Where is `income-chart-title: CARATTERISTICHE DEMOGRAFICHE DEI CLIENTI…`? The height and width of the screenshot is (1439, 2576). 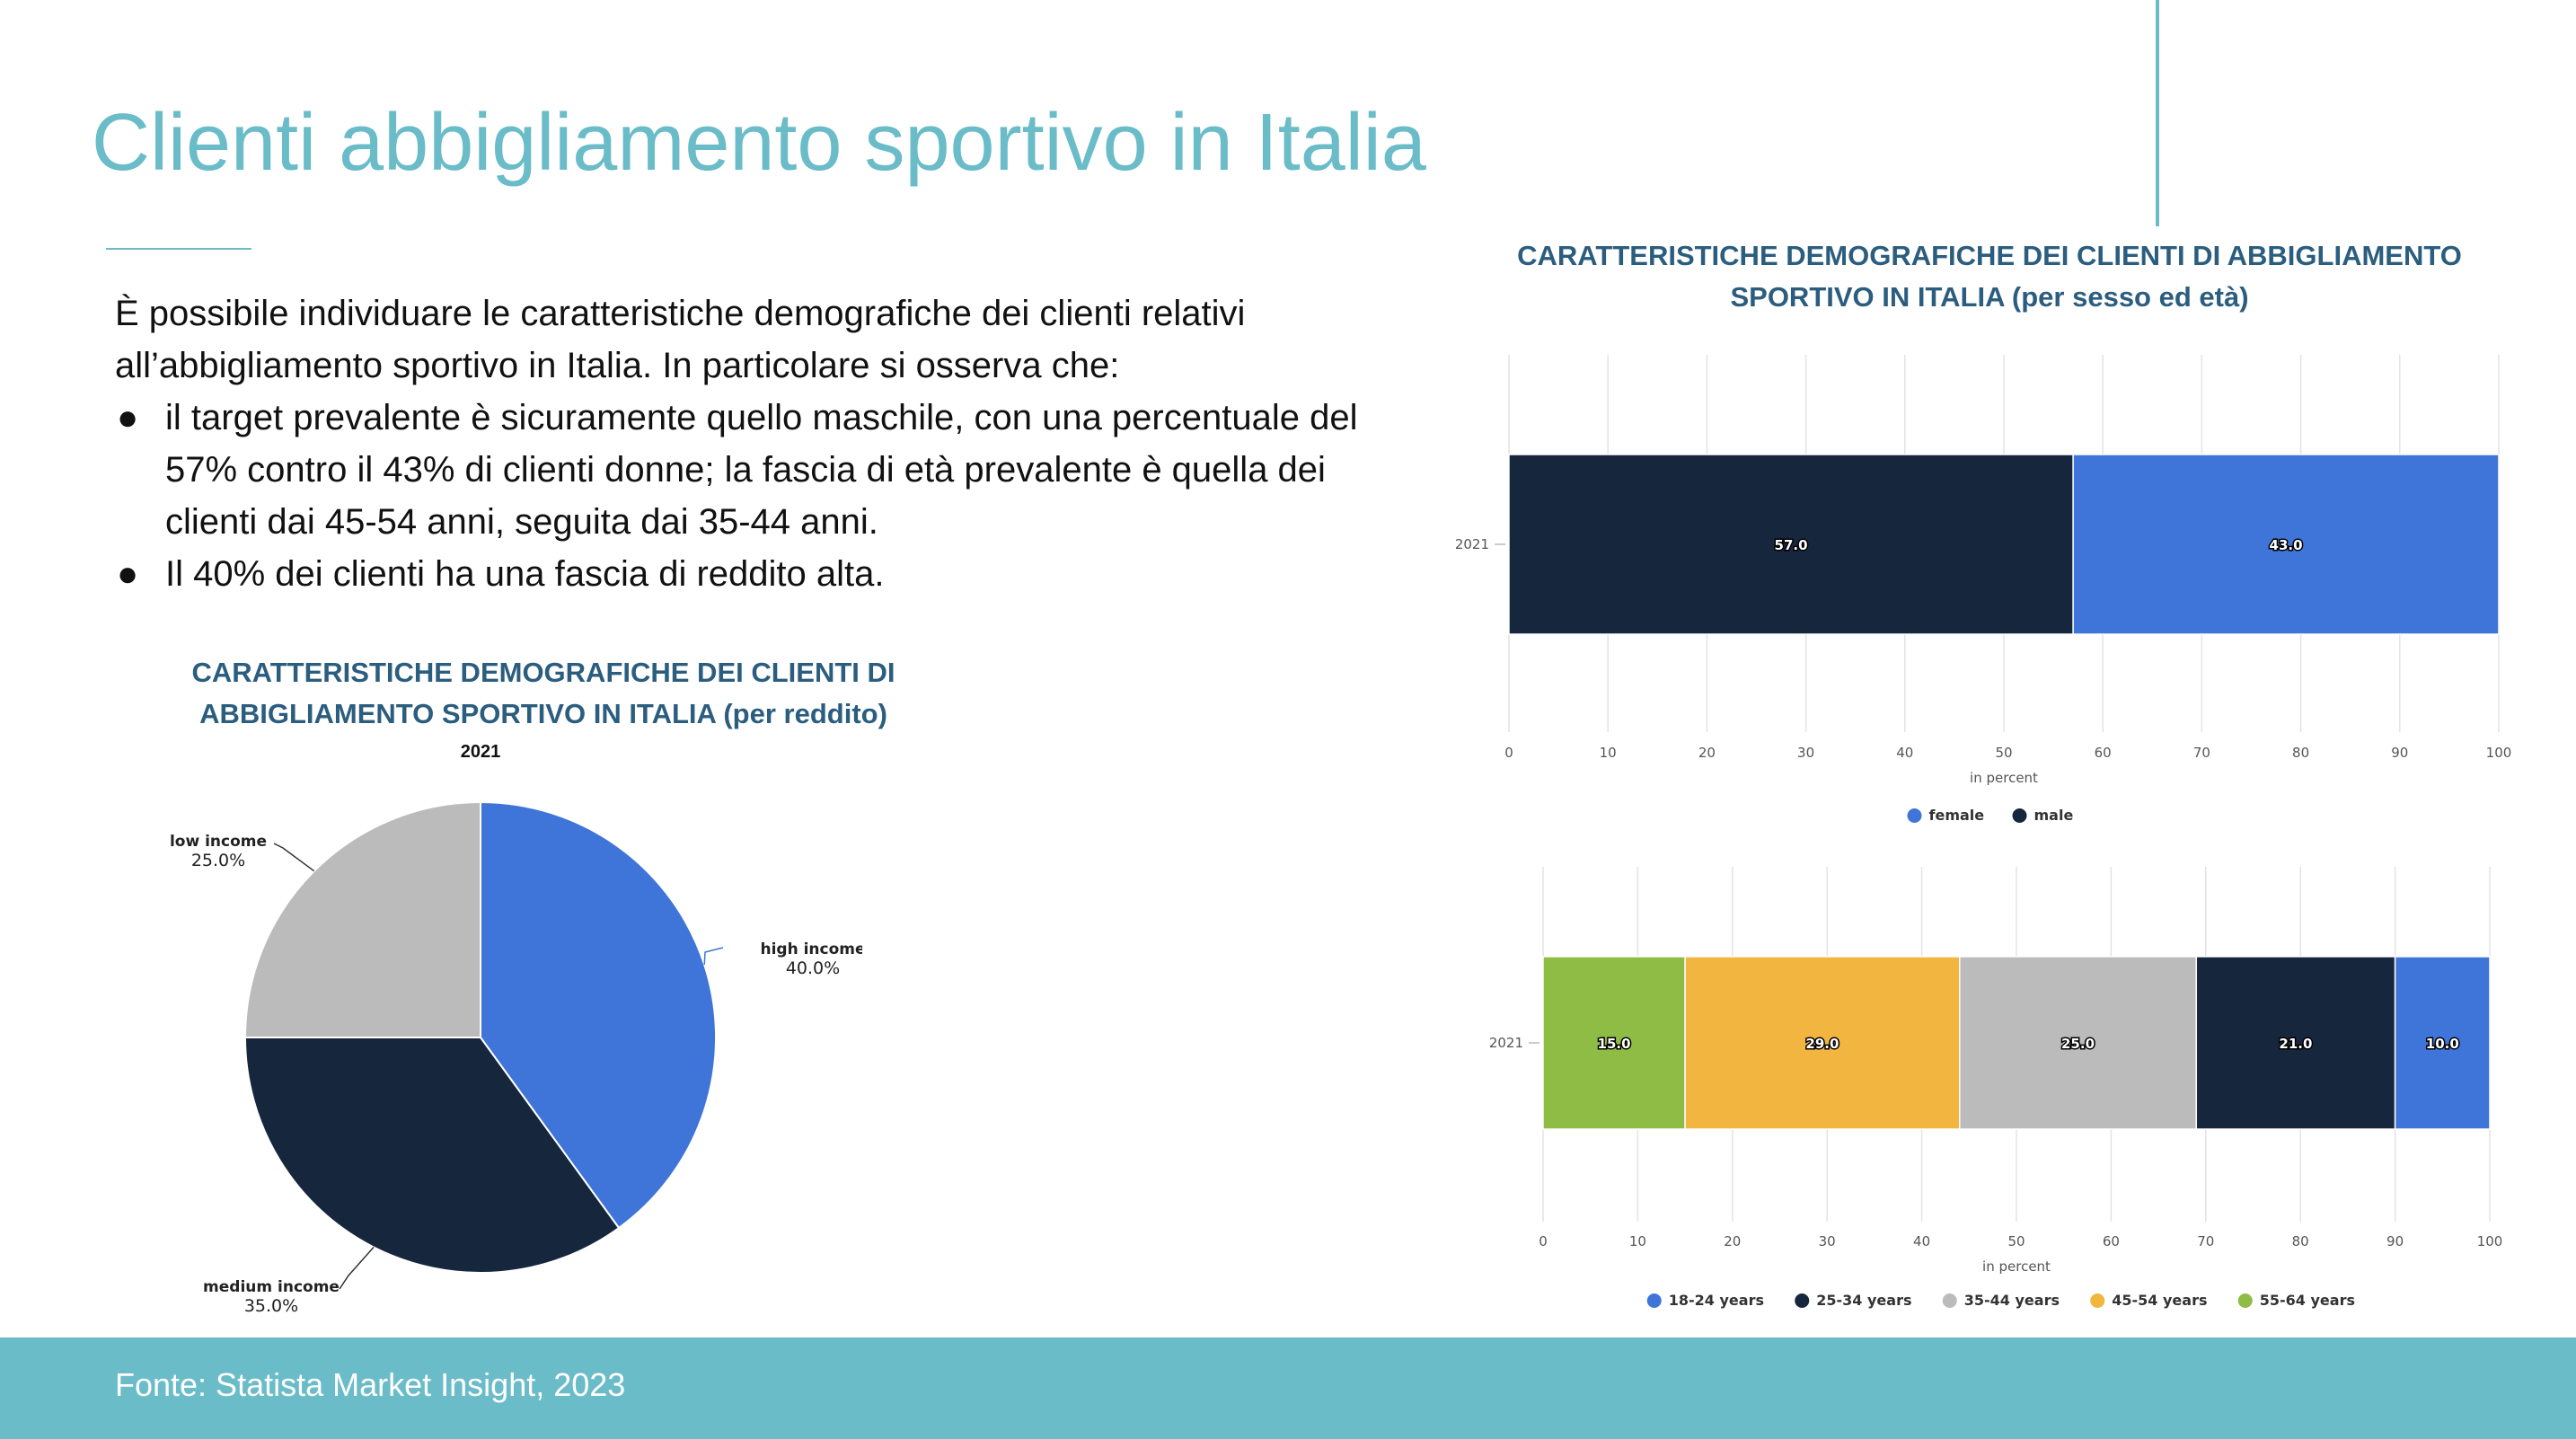
income-chart-title: CARATTERISTICHE DEMOGRAFICHE DEI CLIENTI… is located at coordinates (543, 693).